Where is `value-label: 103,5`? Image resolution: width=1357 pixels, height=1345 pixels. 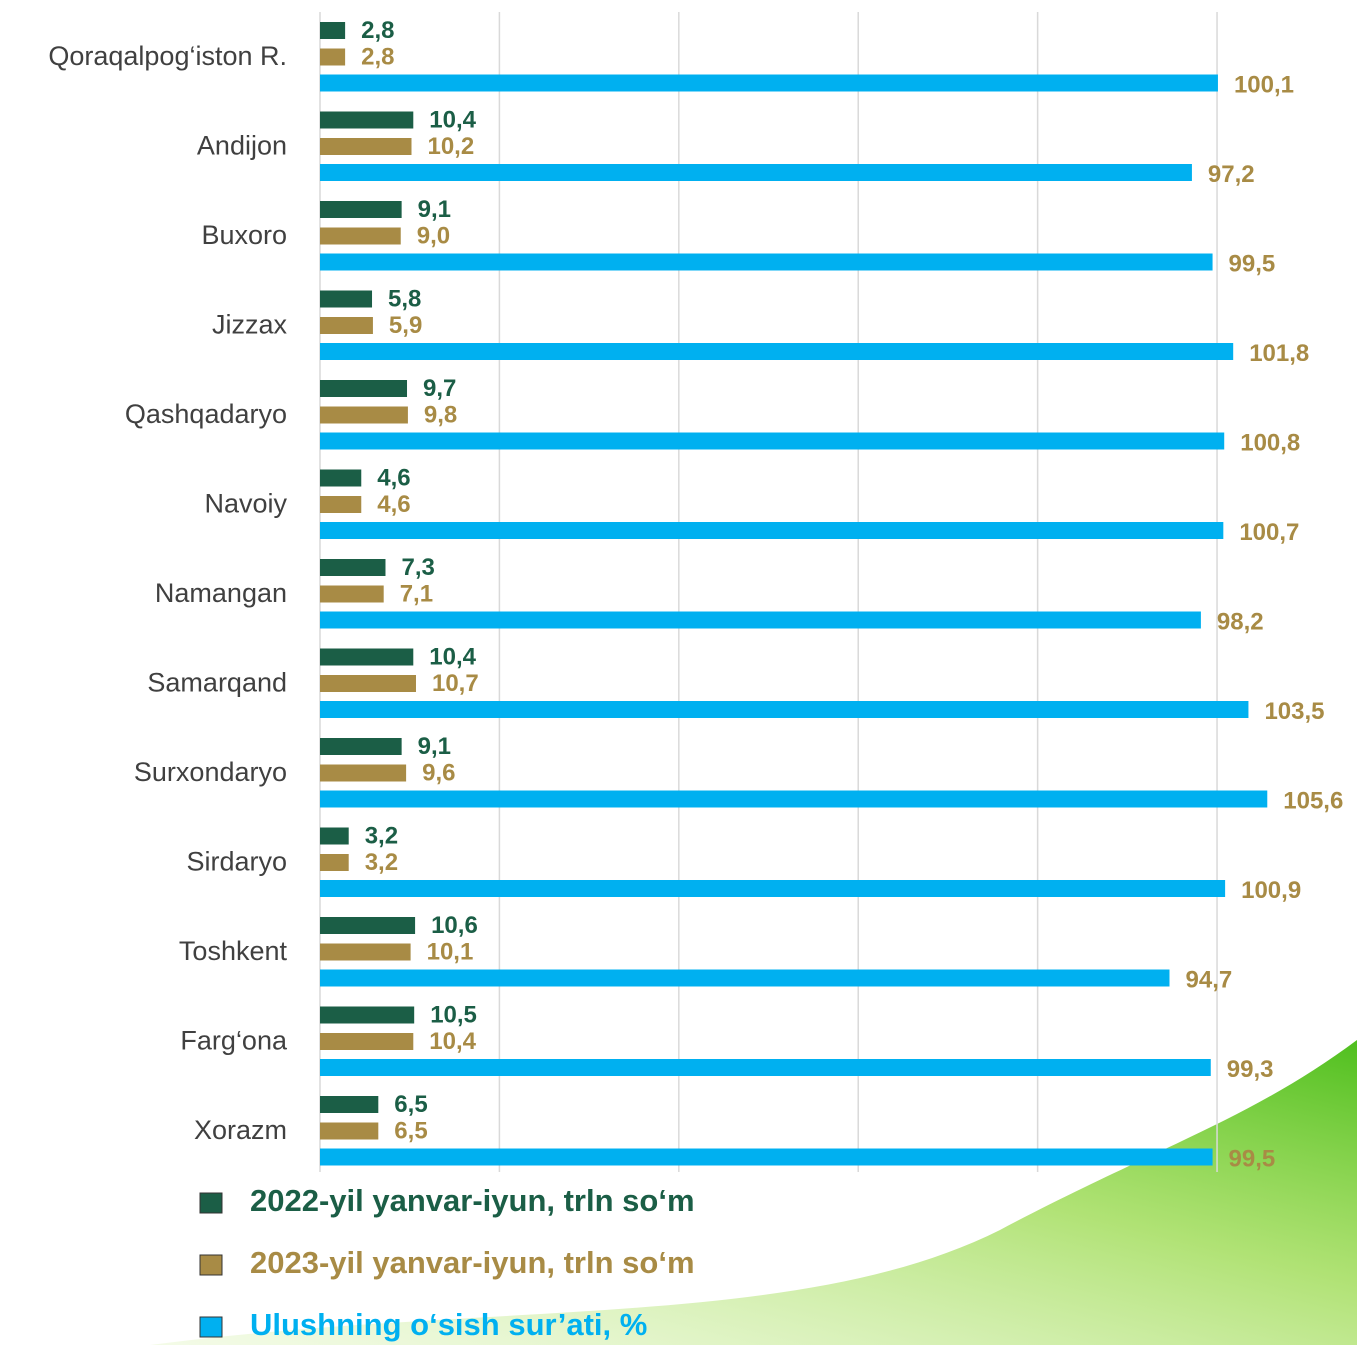
value-label: 103,5 is located at coordinates (1294, 711).